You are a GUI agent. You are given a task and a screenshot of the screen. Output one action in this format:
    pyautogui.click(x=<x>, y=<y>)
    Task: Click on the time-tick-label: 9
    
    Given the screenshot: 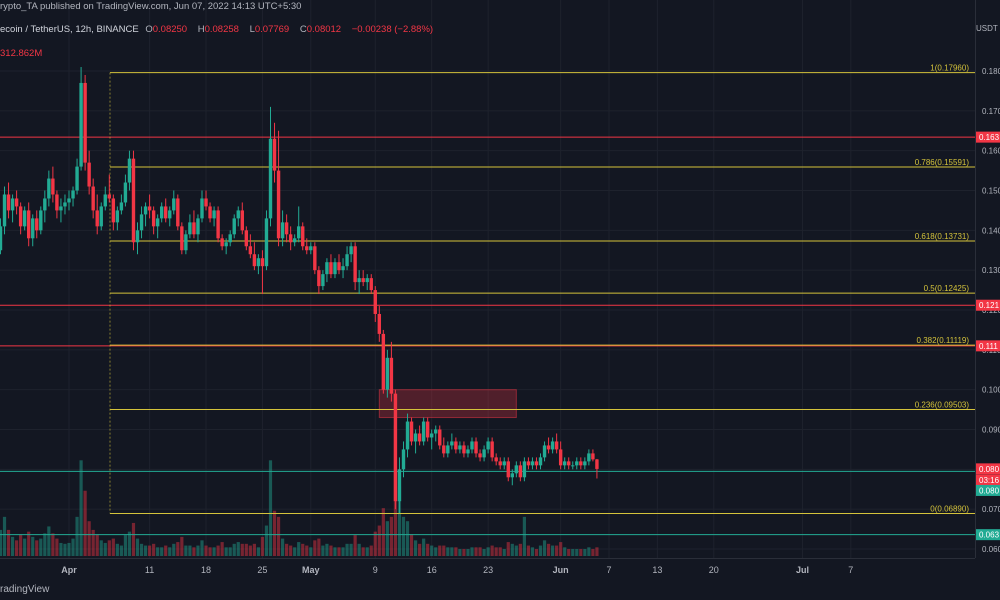 What is the action you would take?
    pyautogui.click(x=375, y=570)
    